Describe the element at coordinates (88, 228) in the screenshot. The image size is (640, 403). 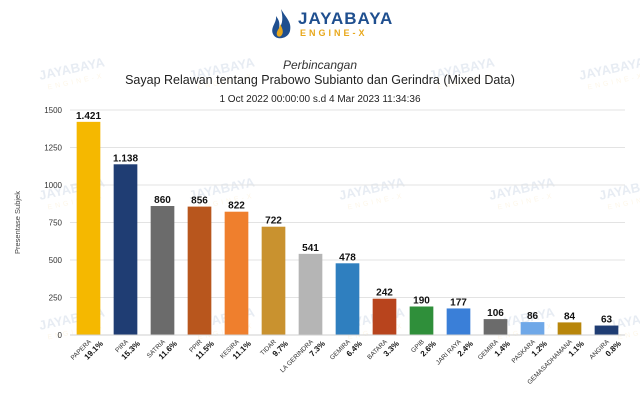
I see `bar-papera` at that location.